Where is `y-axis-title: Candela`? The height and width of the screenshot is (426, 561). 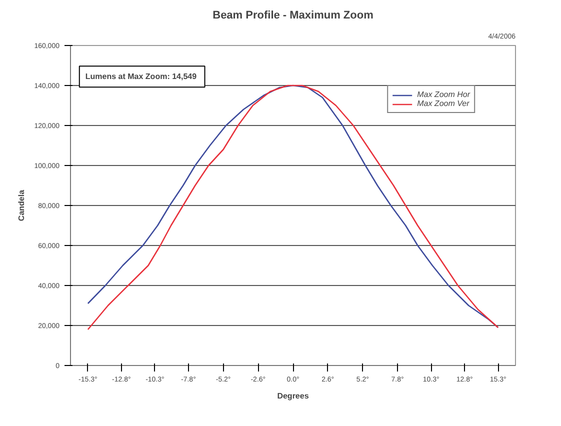
y-axis-title: Candela is located at coordinates (21, 205).